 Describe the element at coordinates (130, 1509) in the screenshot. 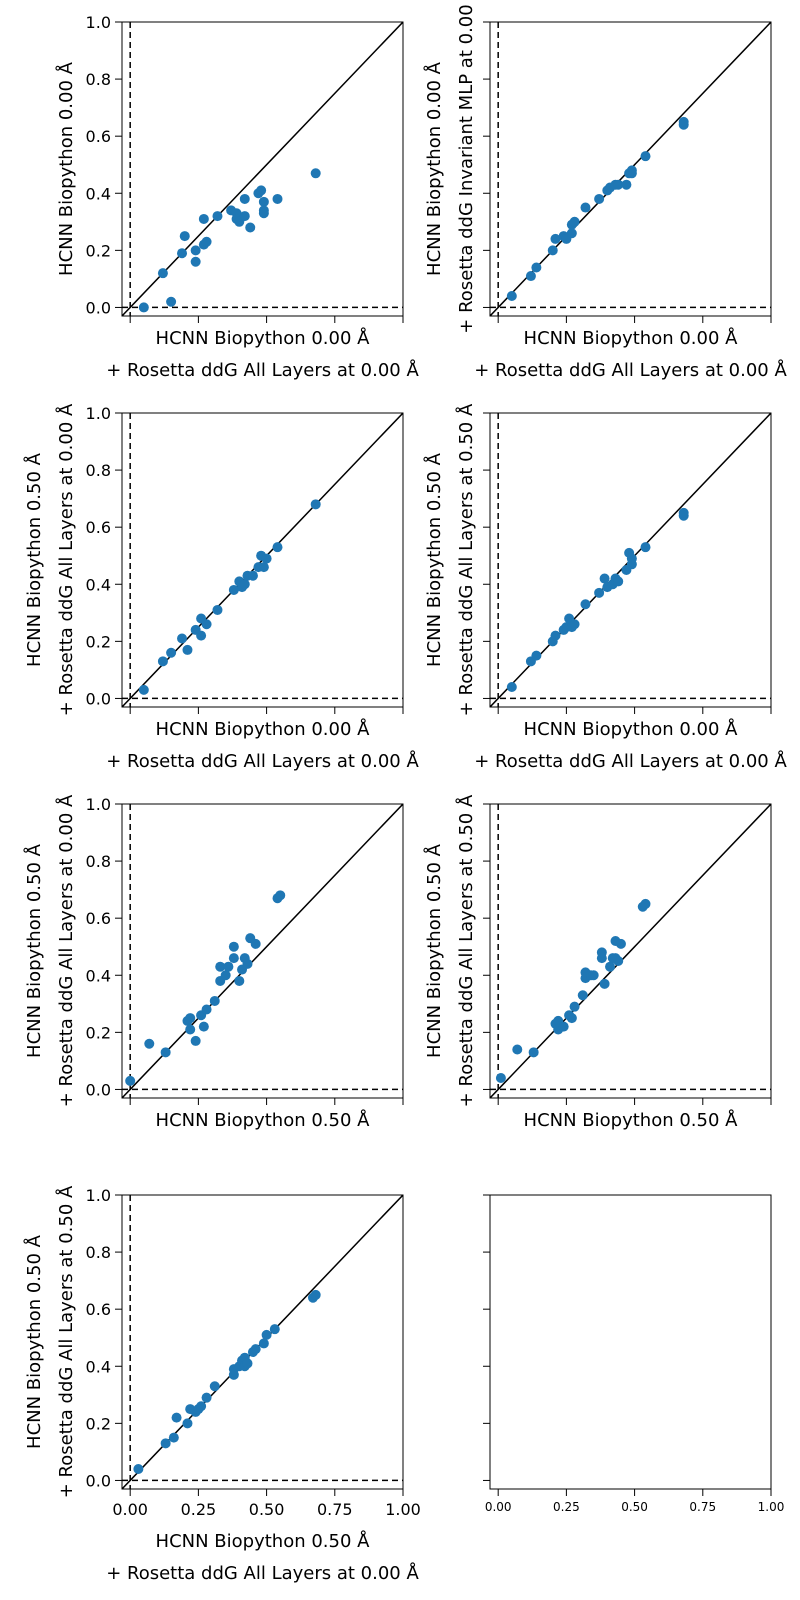

I see `x-tick-label: 0.00` at that location.